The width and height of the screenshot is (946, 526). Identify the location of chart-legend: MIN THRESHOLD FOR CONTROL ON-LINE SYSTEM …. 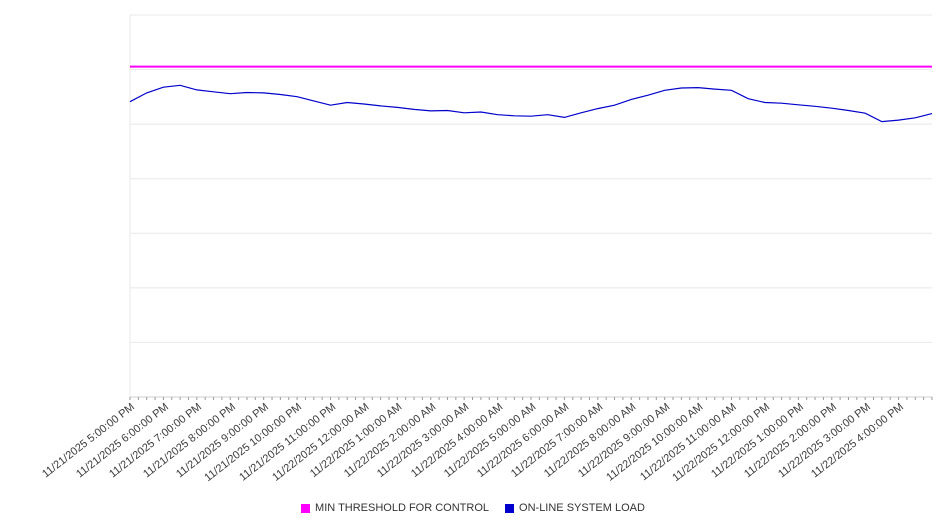
(473, 508).